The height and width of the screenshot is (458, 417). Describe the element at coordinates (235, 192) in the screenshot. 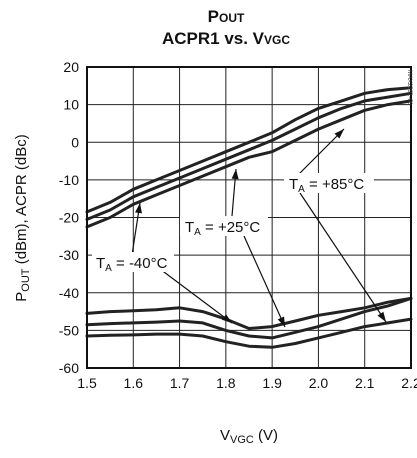

I see `arrow-25c-pout` at that location.